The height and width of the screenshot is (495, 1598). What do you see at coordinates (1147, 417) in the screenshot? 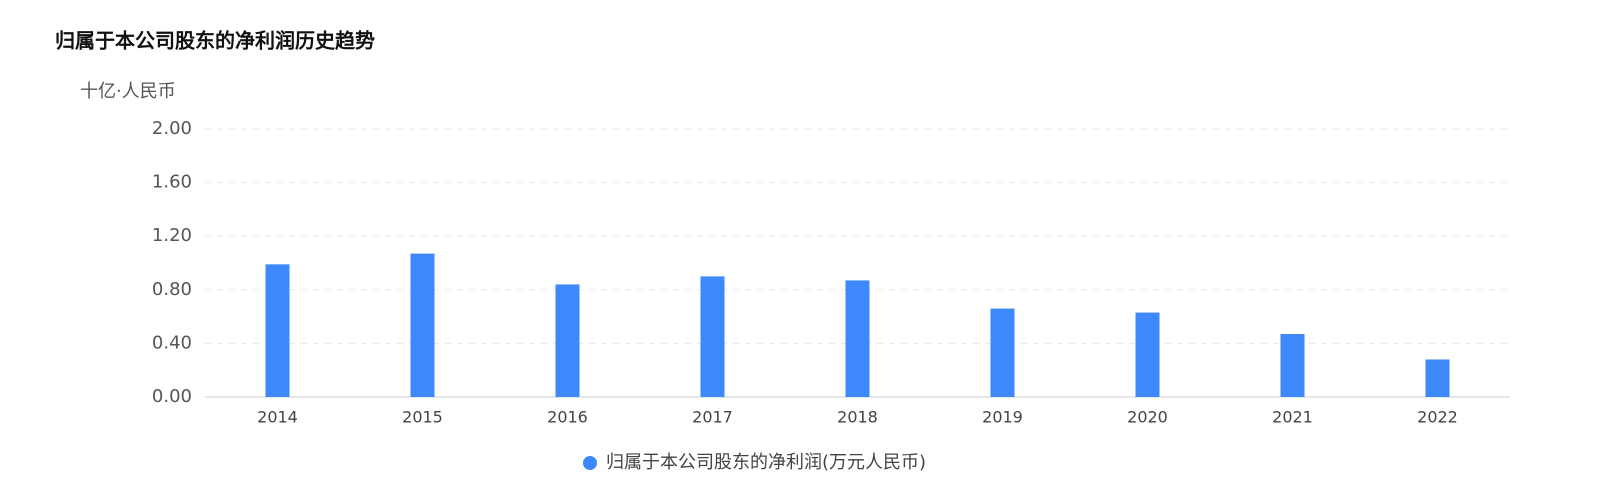
I see `x-tick-label: 2020` at bounding box center [1147, 417].